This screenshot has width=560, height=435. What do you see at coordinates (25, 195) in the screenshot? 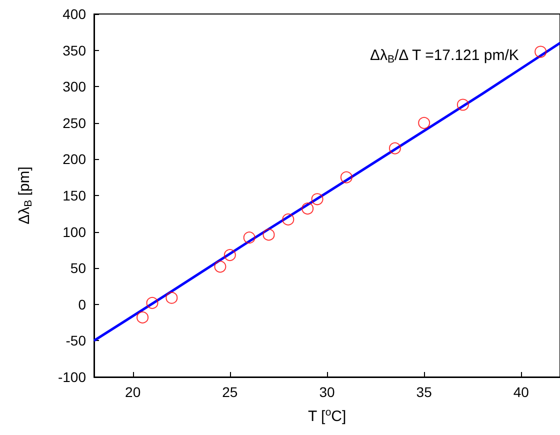
I see `y-axis-title: ΔλB [pm]` at bounding box center [25, 195].